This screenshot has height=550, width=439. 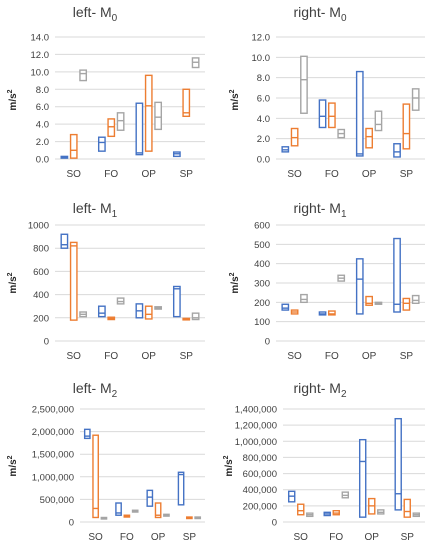 I want to click on y-tick-label: 8.0, so click(x=263, y=78).